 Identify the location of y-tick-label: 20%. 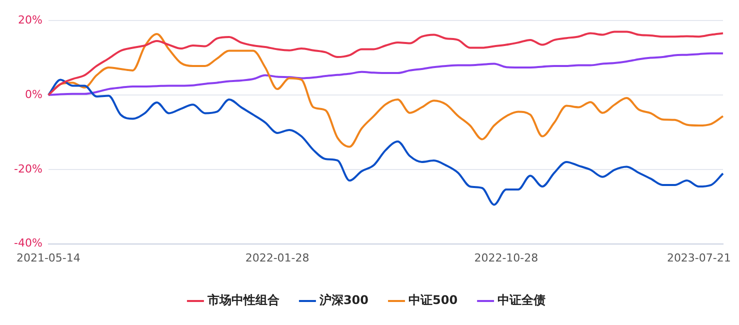
(30, 19).